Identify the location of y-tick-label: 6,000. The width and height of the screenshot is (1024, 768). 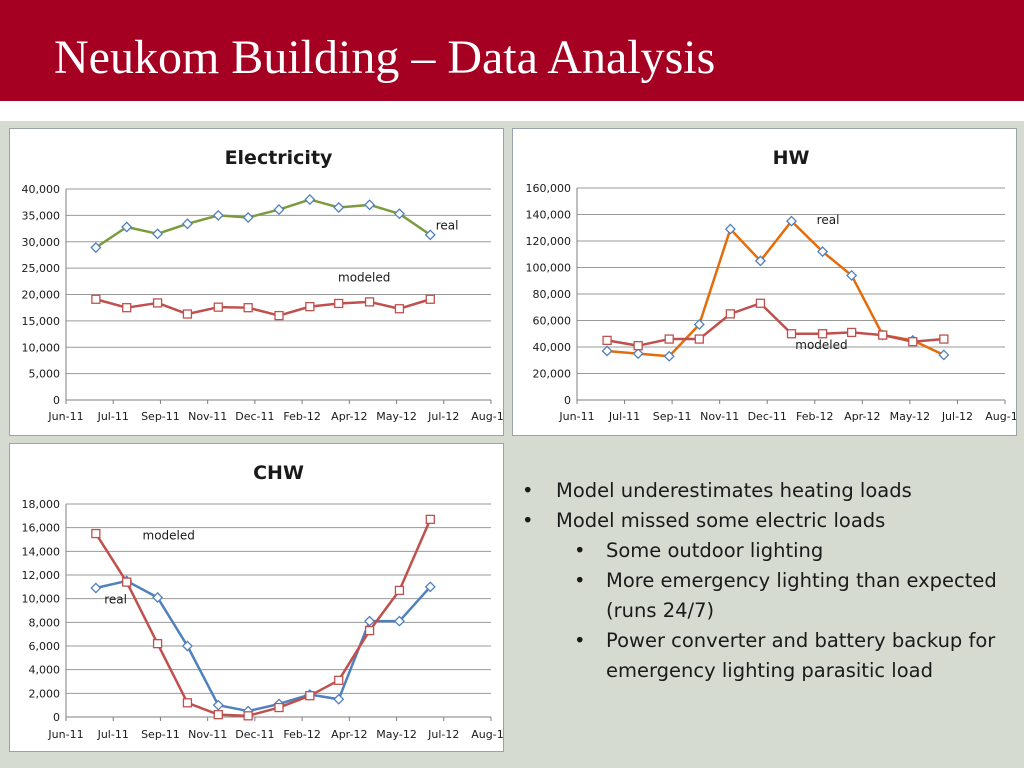
(45, 646).